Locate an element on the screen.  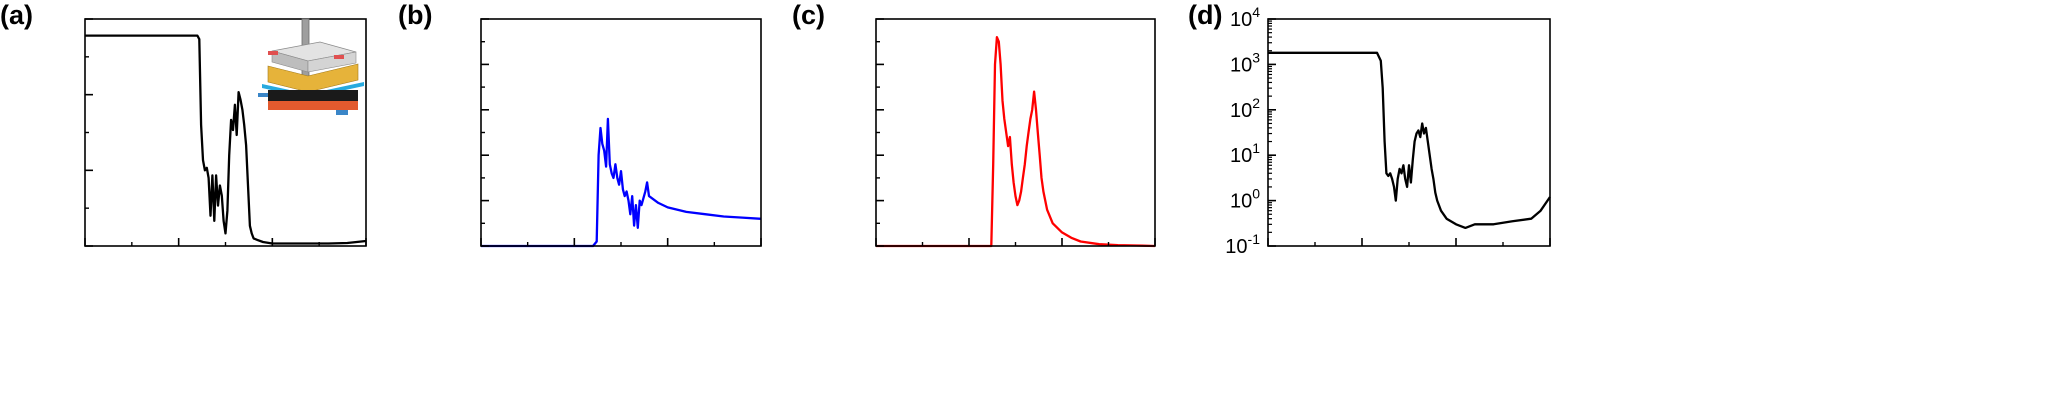
y-tick-exponent: 0 is located at coordinates (1256, 194).